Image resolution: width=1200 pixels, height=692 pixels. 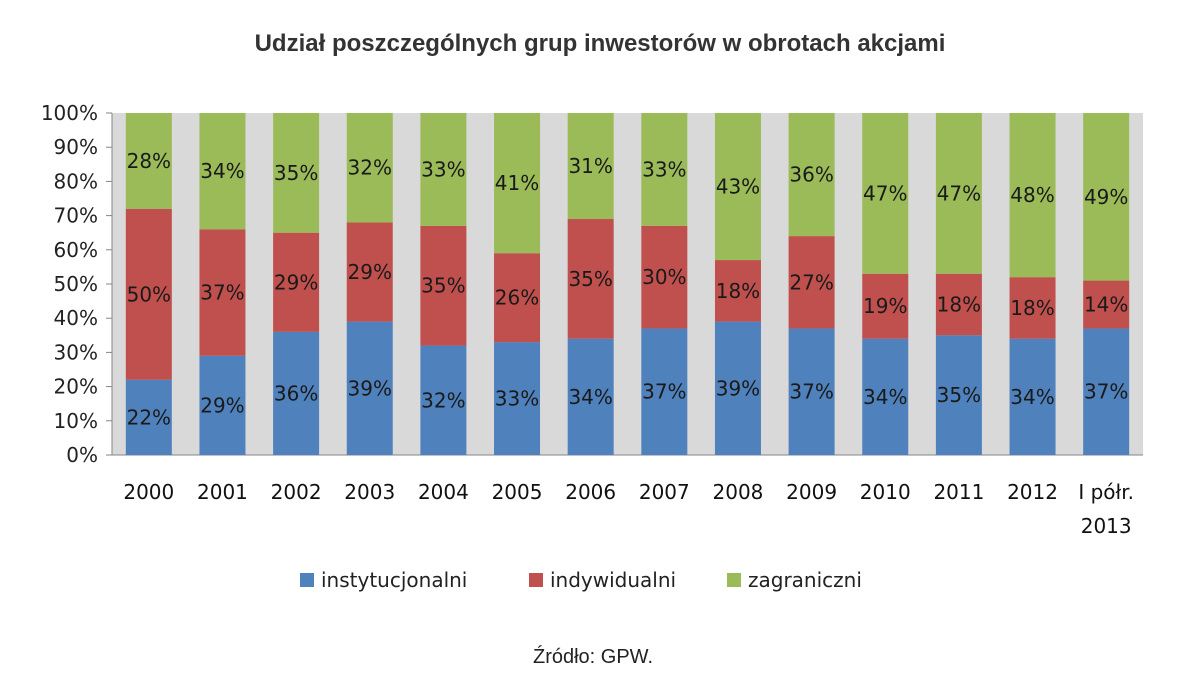 I want to click on x-tick-label: 2006, so click(x=590, y=492).